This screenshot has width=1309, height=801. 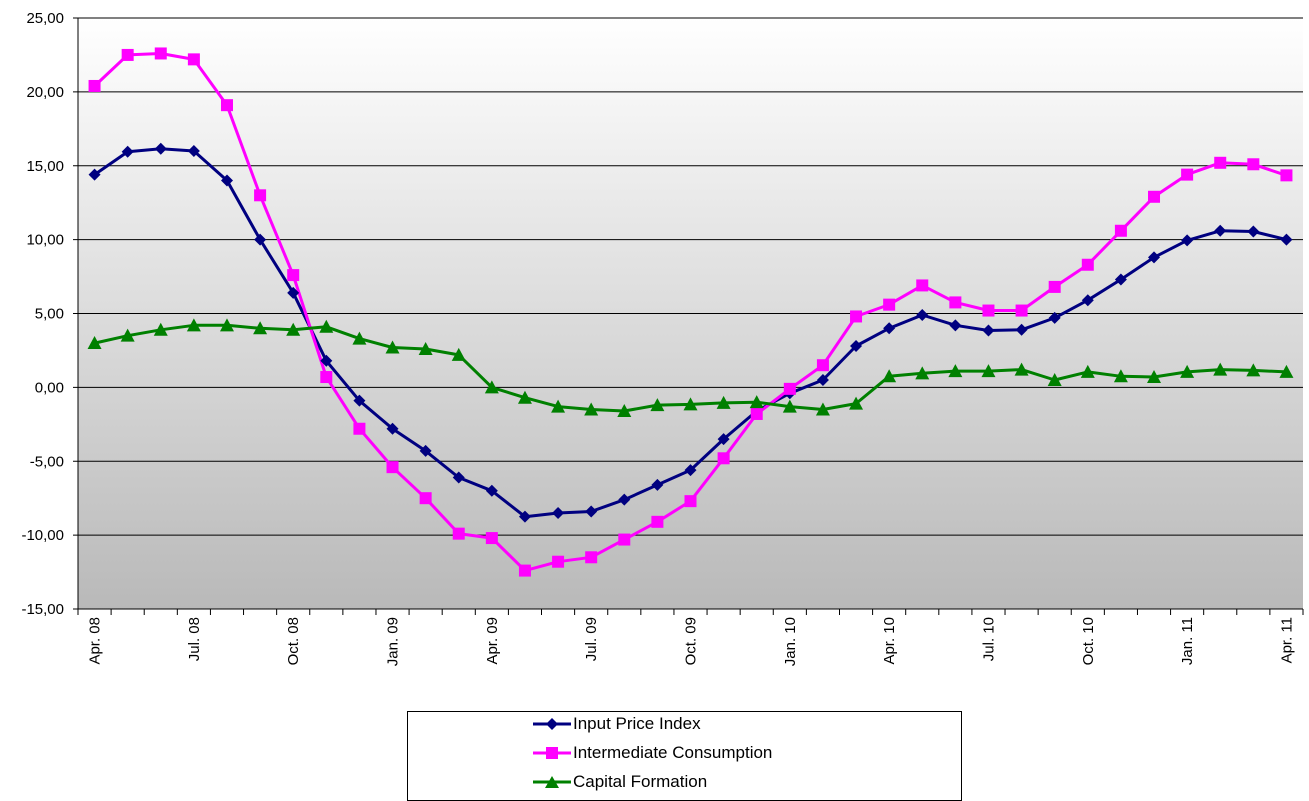 What do you see at coordinates (552, 753) in the screenshot?
I see `legend-square-marker-icon` at bounding box center [552, 753].